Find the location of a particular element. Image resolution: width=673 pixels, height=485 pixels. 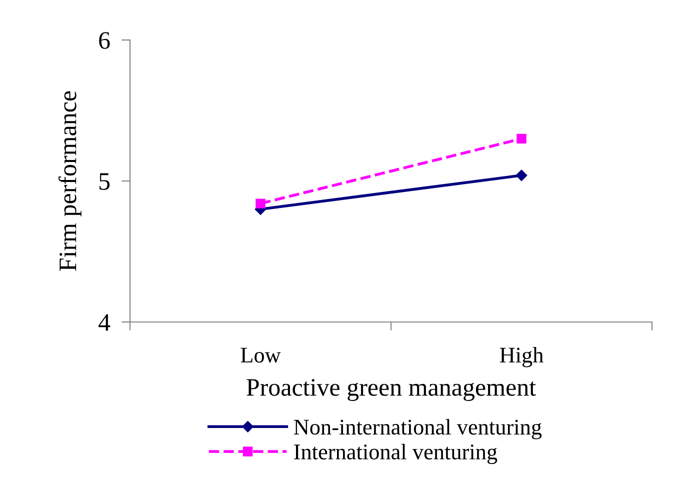

y-axis-title: Firm performance is located at coordinates (70, 181).